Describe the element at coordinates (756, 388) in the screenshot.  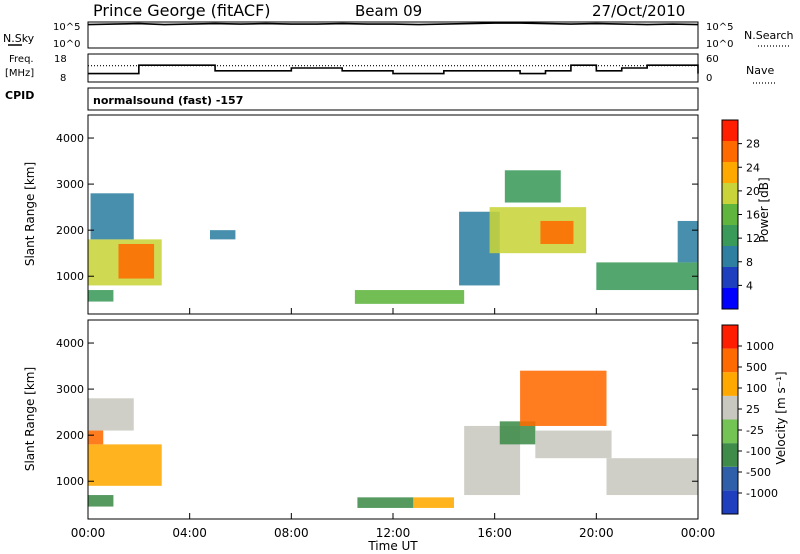
I see `colorbar-tick-label: 100` at that location.